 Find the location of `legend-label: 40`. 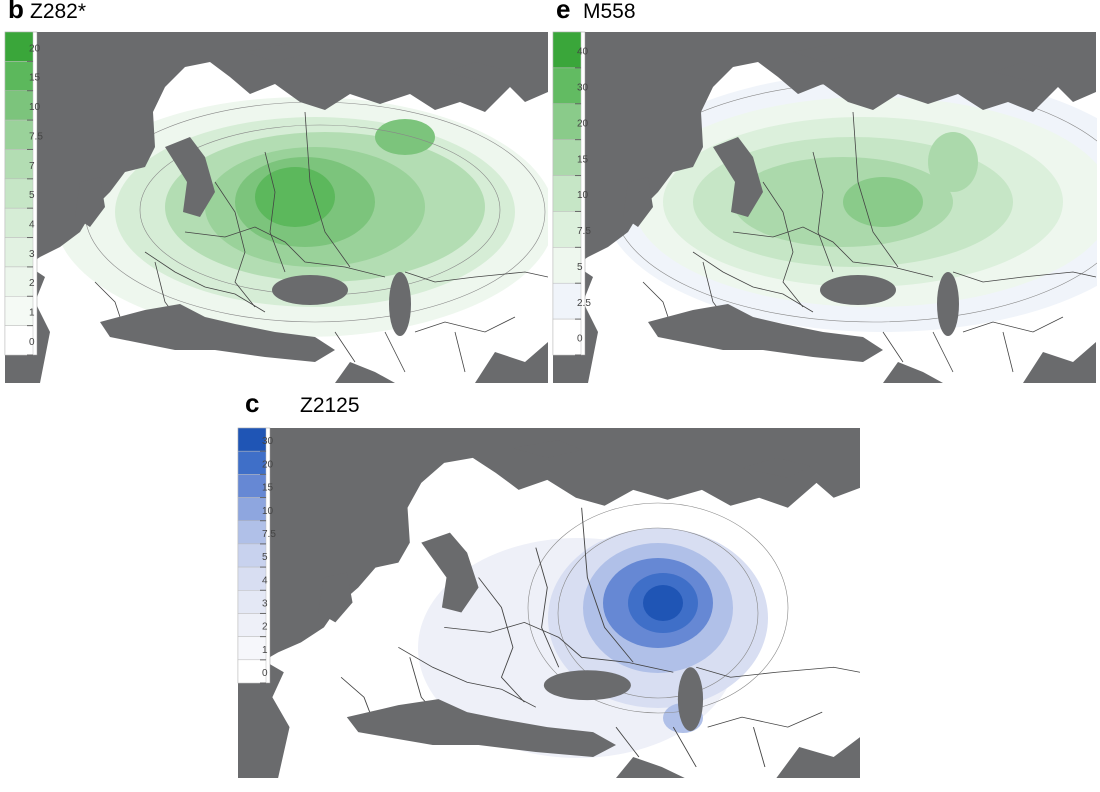

legend-label: 40 is located at coordinates (583, 52).